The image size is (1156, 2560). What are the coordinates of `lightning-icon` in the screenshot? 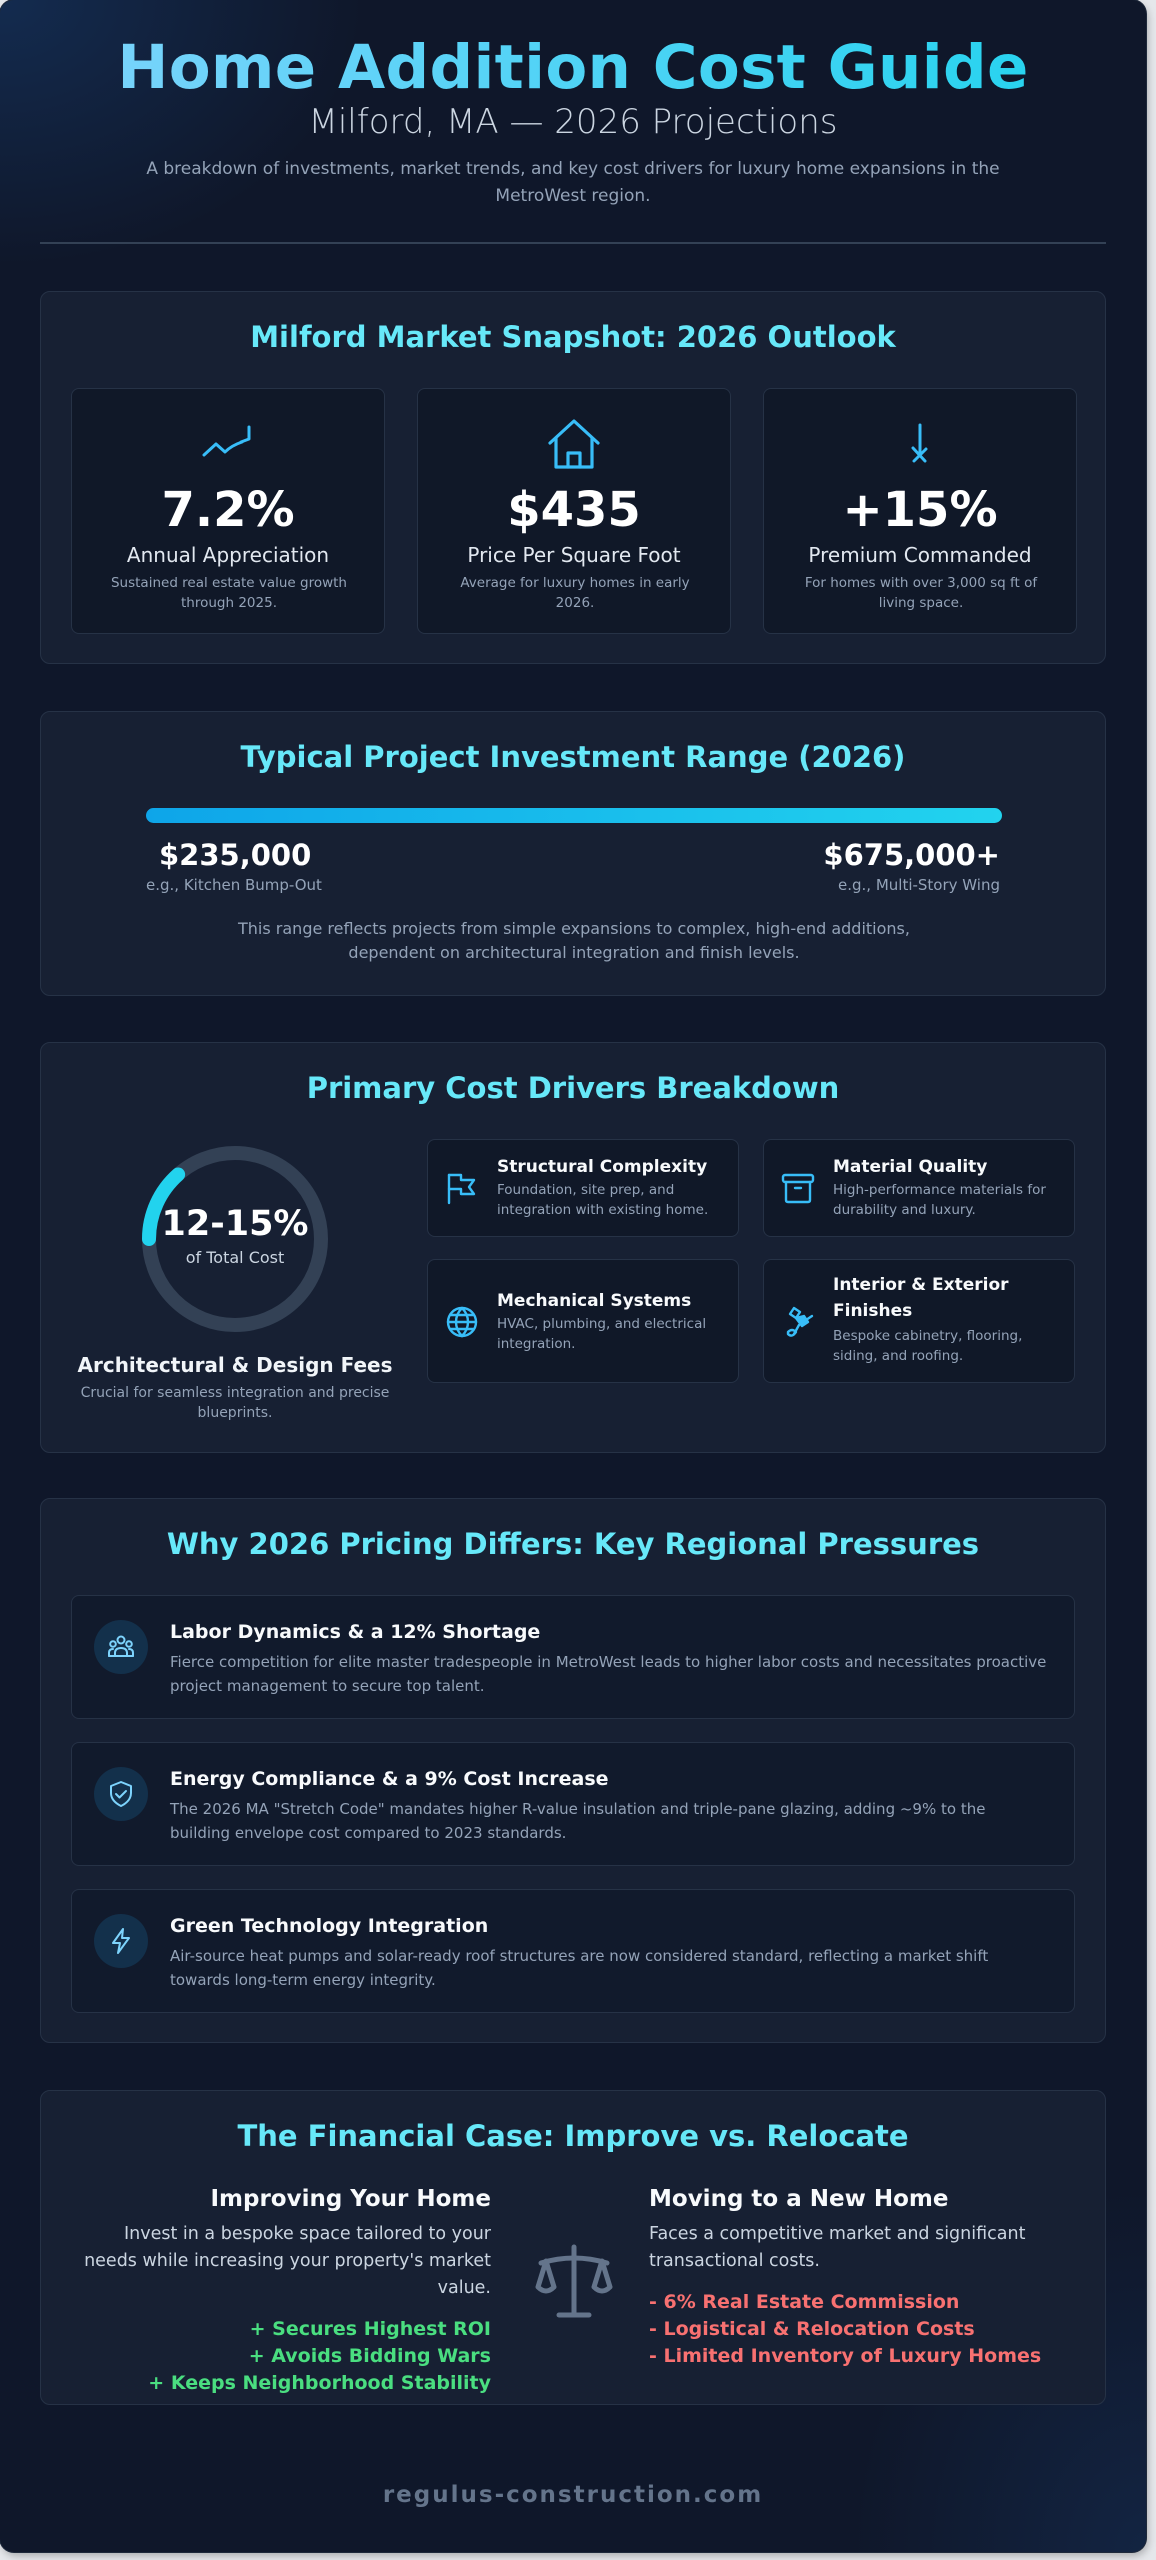 It's located at (121, 1941).